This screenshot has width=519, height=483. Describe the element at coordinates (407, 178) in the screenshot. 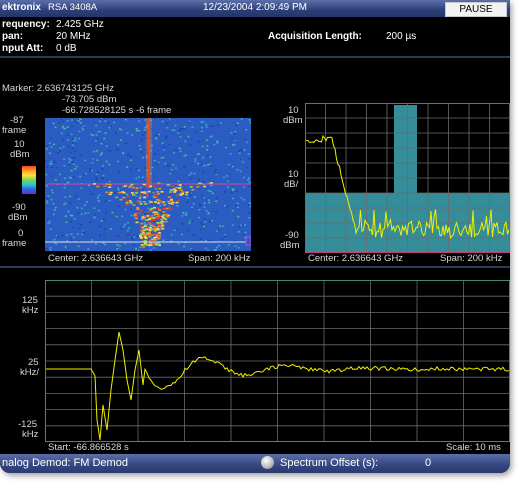

I see `spectrum-plot` at that location.